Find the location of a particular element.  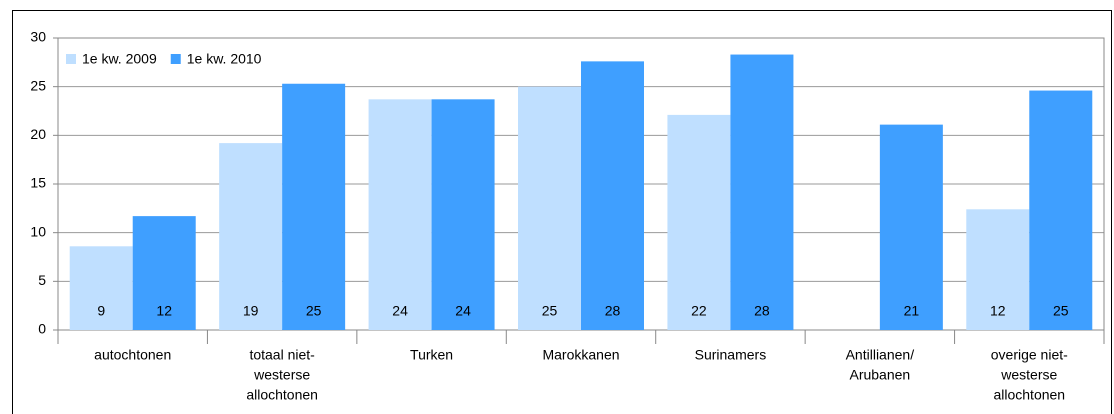

value-label: 9 is located at coordinates (101, 311).